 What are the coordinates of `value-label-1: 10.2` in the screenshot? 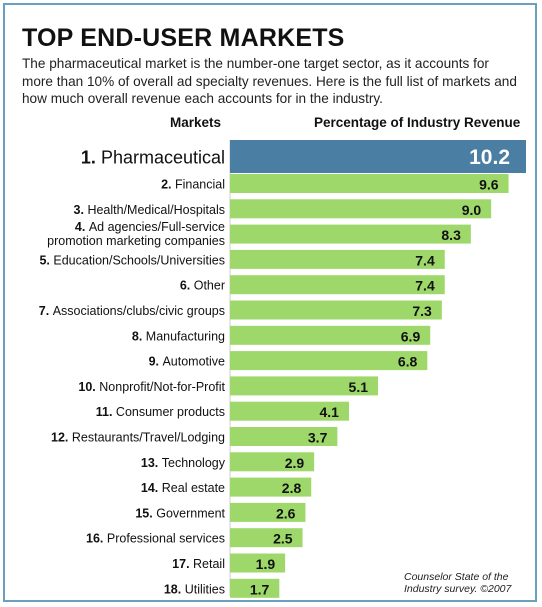 It's located at (489, 157).